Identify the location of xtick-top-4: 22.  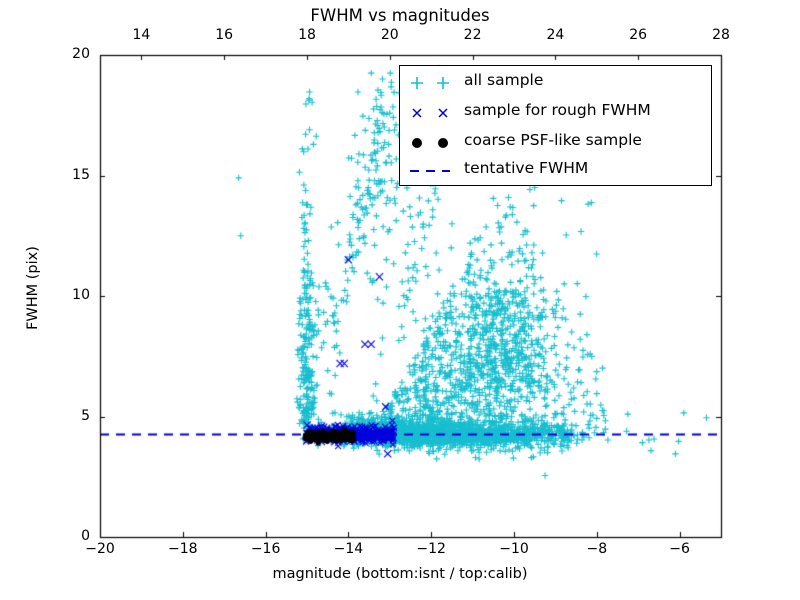
(472, 35).